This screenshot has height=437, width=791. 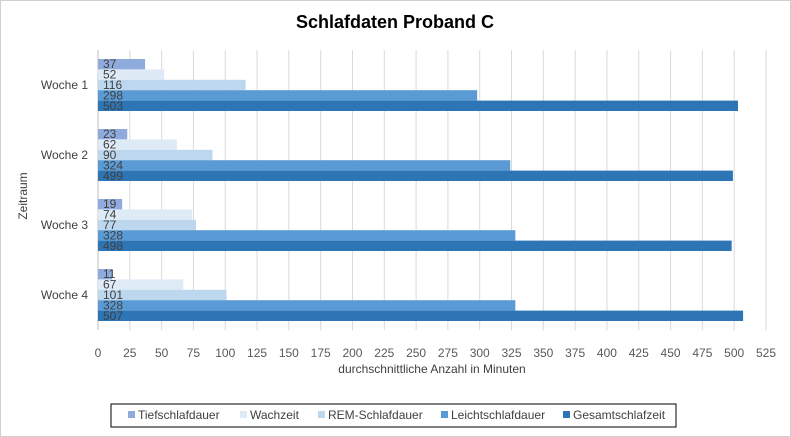 What do you see at coordinates (110, 145) in the screenshot?
I see `data-label: 62` at bounding box center [110, 145].